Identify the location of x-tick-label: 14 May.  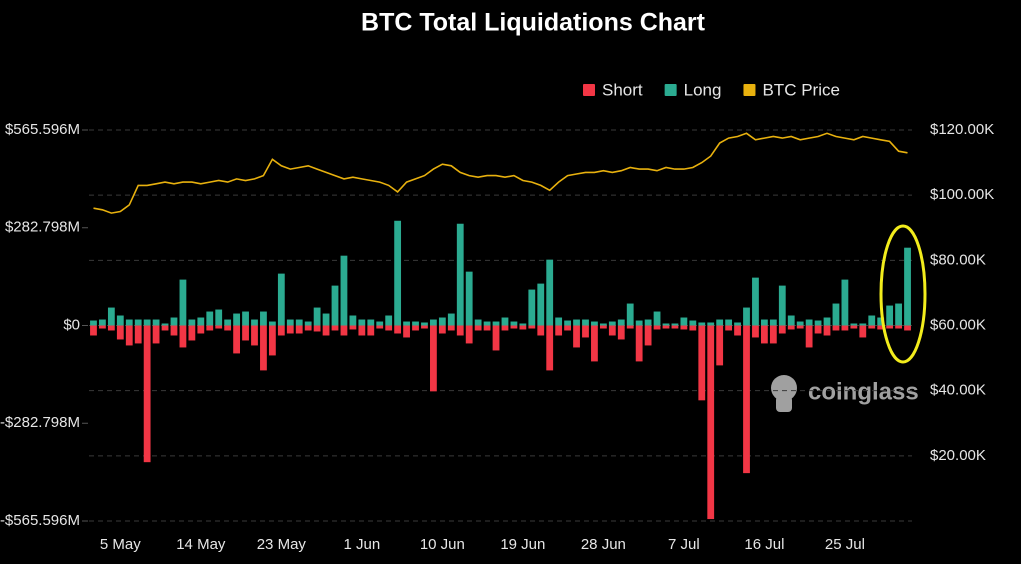
(201, 544).